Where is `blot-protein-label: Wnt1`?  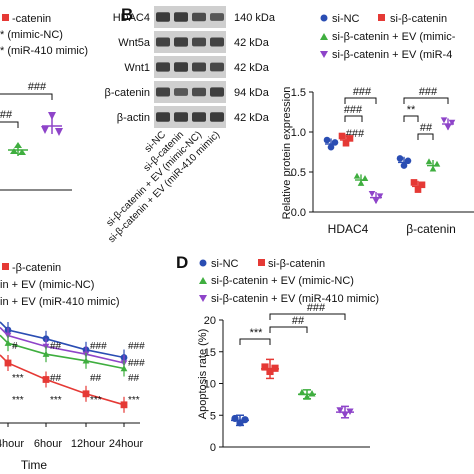 blot-protein-label: Wnt1 is located at coordinates (137, 68).